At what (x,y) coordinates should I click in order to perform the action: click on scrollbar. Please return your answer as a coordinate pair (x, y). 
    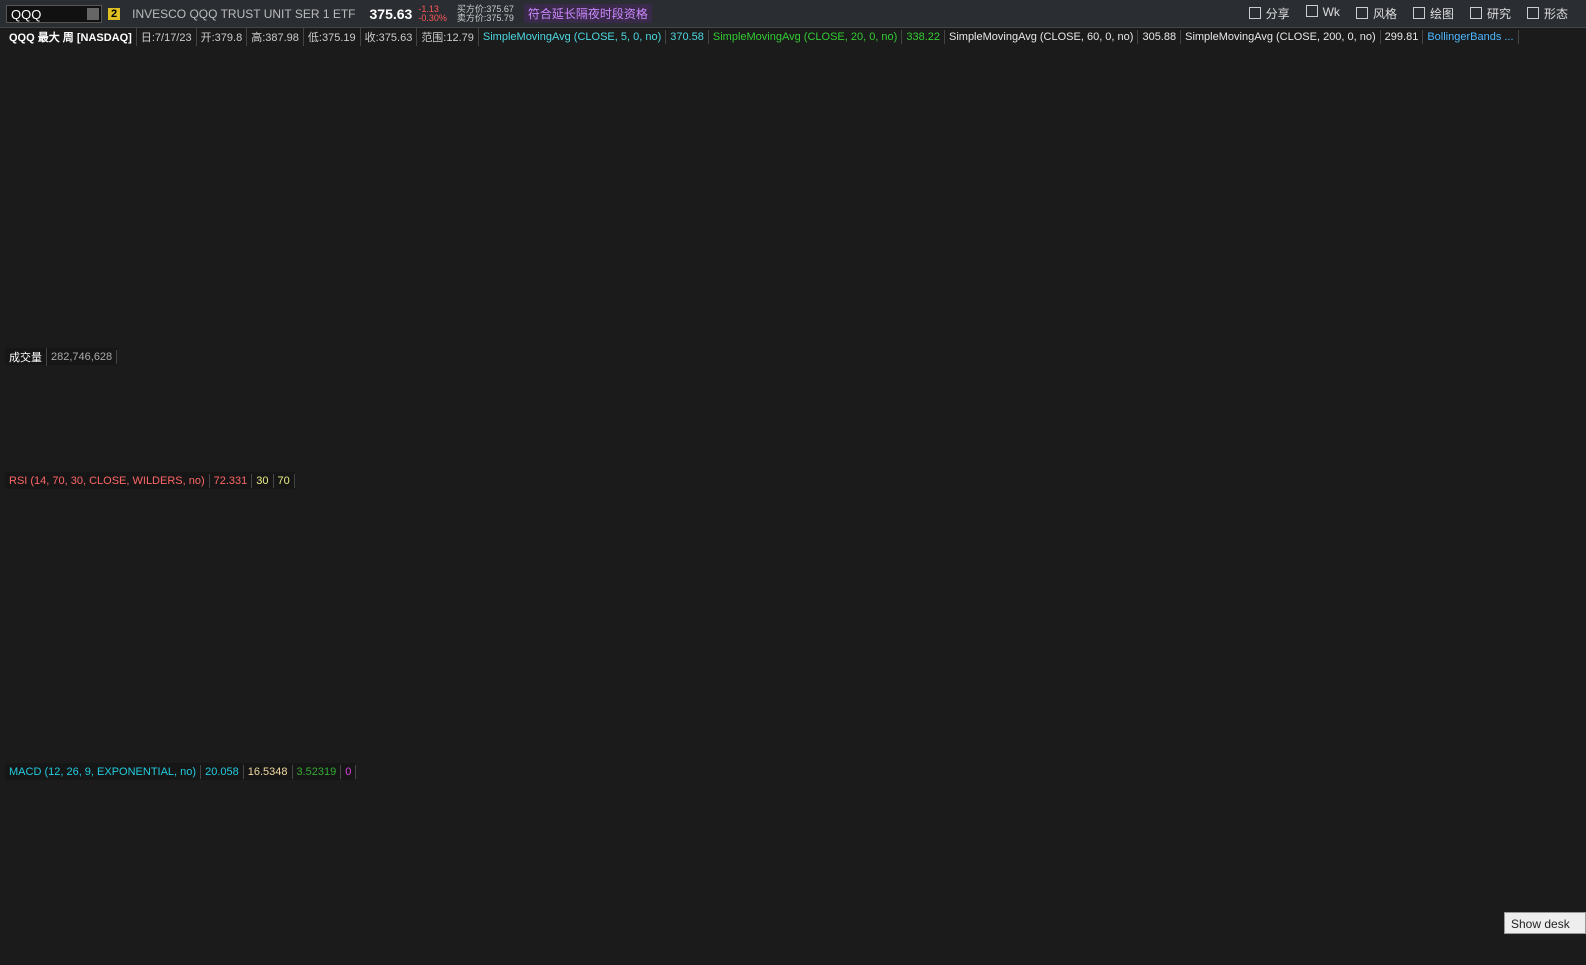
    Looking at the image, I should click on (793, 940).